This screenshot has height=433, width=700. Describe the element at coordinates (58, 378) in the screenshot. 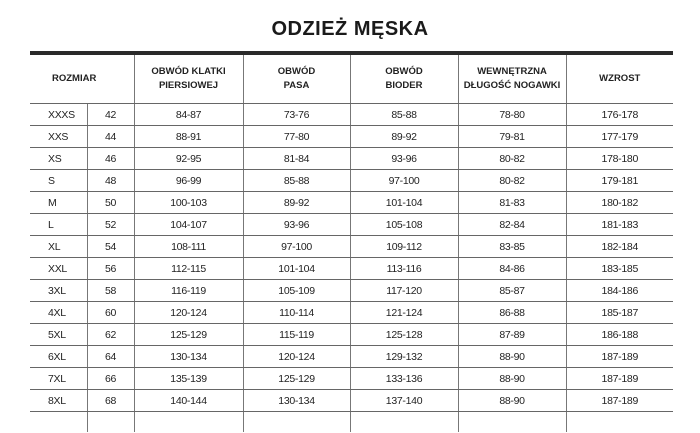

I see `cell-size-label: 7XL` at that location.